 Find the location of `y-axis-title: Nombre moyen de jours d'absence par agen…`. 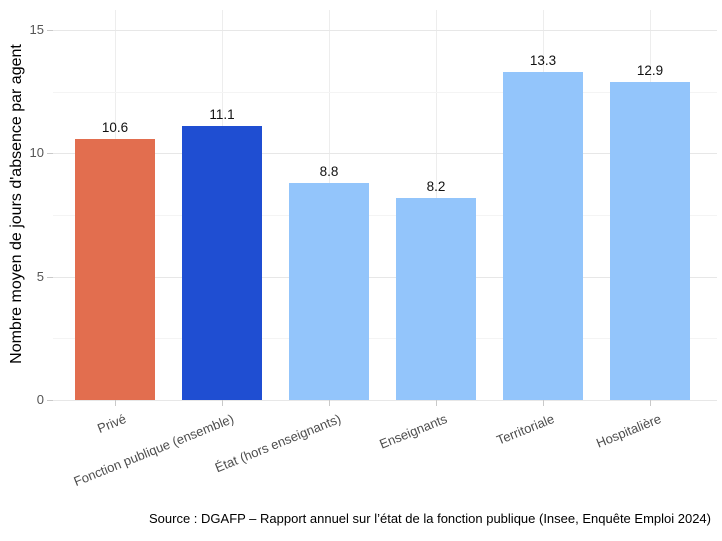

y-axis-title: Nombre moyen de jours d'absence par agen… is located at coordinates (16, 204).